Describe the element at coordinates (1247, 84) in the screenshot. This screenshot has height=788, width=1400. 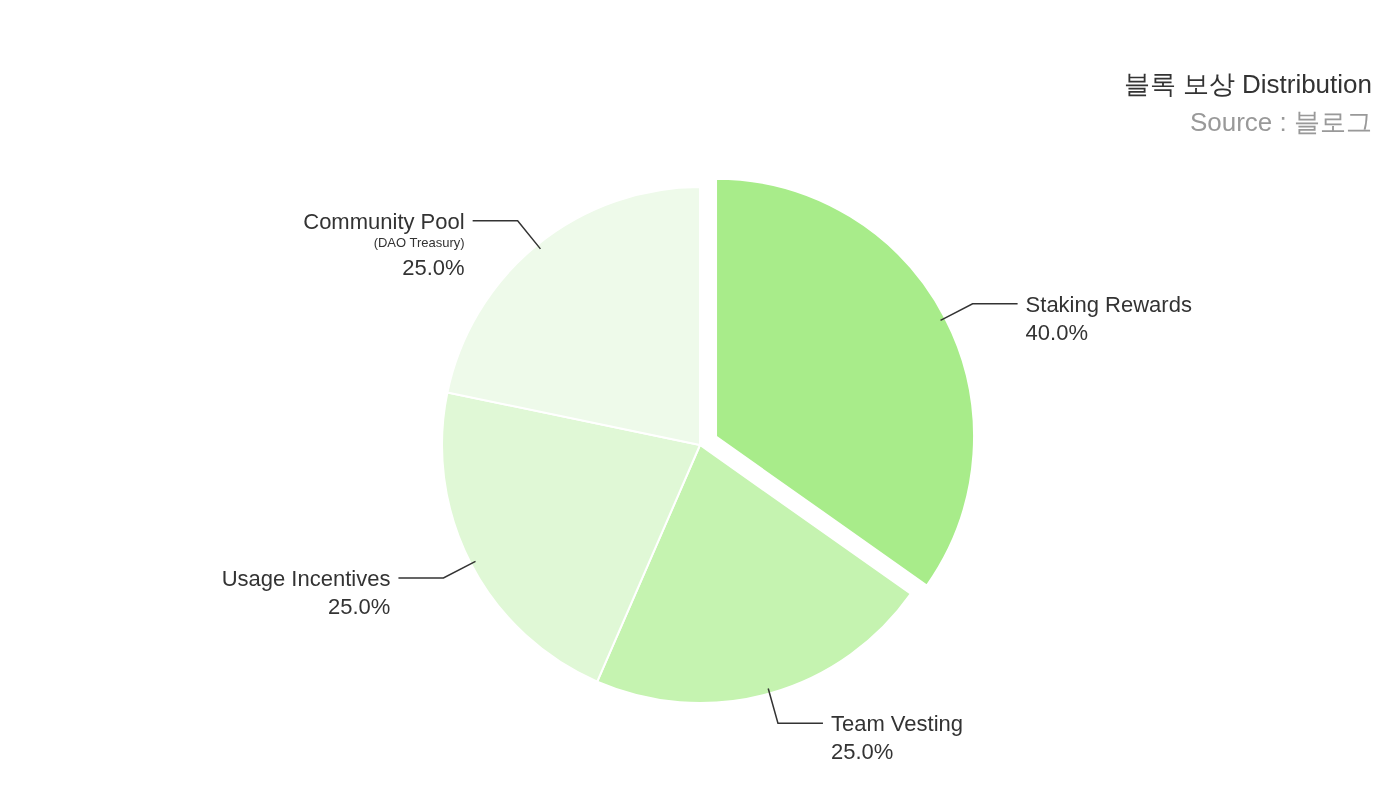
I see `text: 블록 보상 Distribution` at that location.